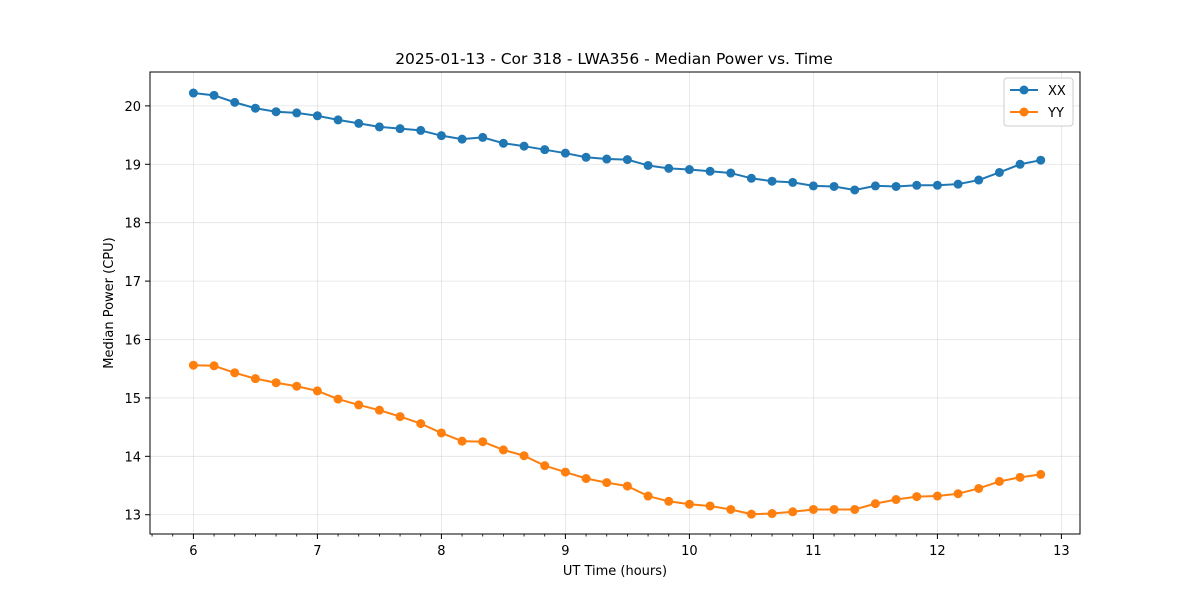 The image size is (1200, 600). I want to click on x-axis-label: UT Time (hours), so click(615, 571).